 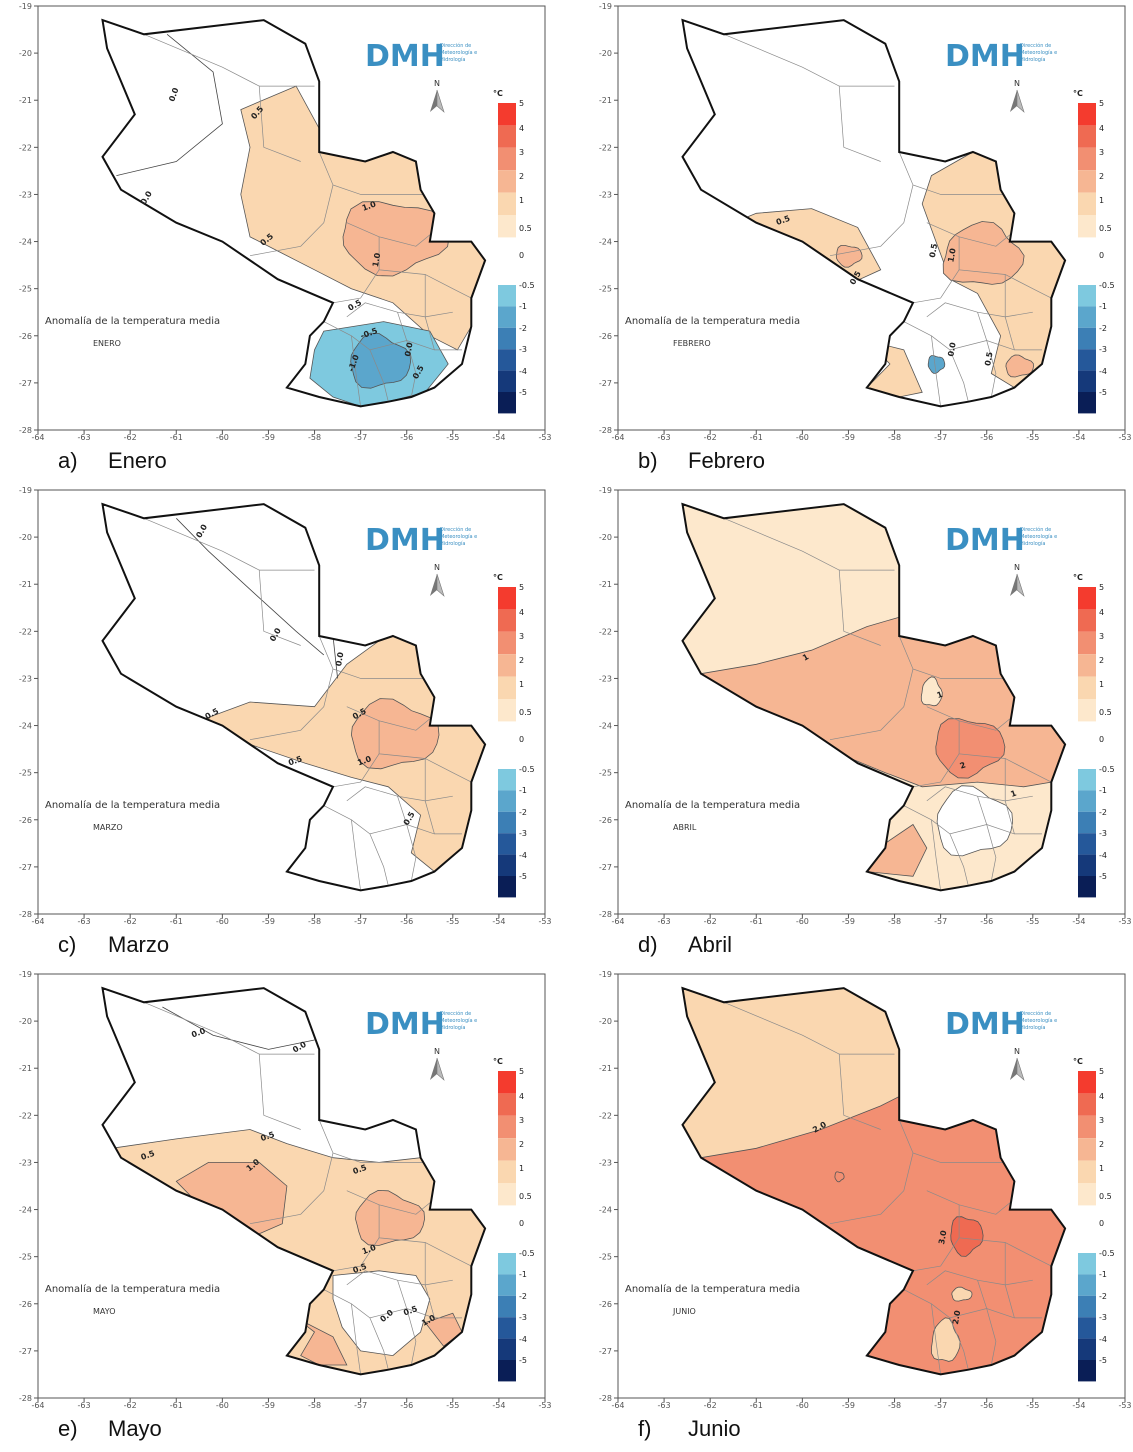 I want to click on panel-caption: f) Junio, so click(x=689, y=1429).